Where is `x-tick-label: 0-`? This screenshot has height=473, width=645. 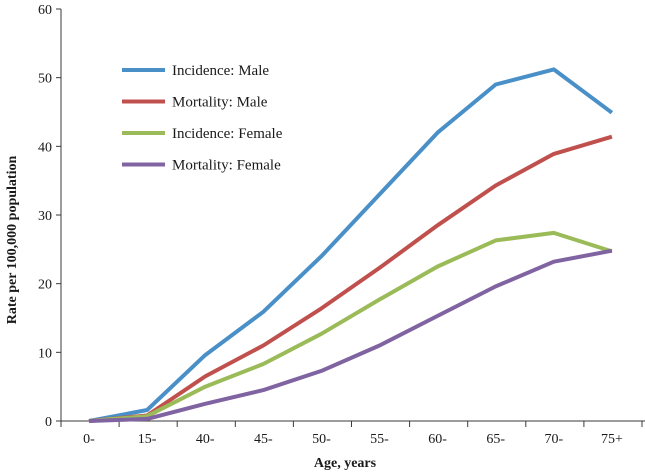
x-tick-label: 0- is located at coordinates (89, 439).